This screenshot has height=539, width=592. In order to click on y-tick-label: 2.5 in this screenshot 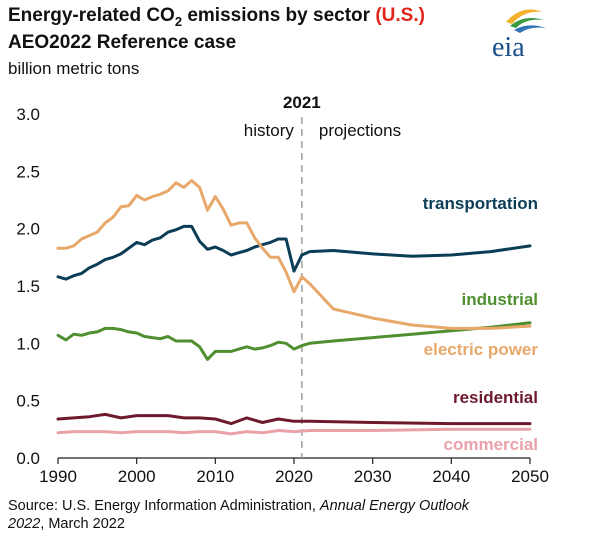, I will do `click(28, 171)`.